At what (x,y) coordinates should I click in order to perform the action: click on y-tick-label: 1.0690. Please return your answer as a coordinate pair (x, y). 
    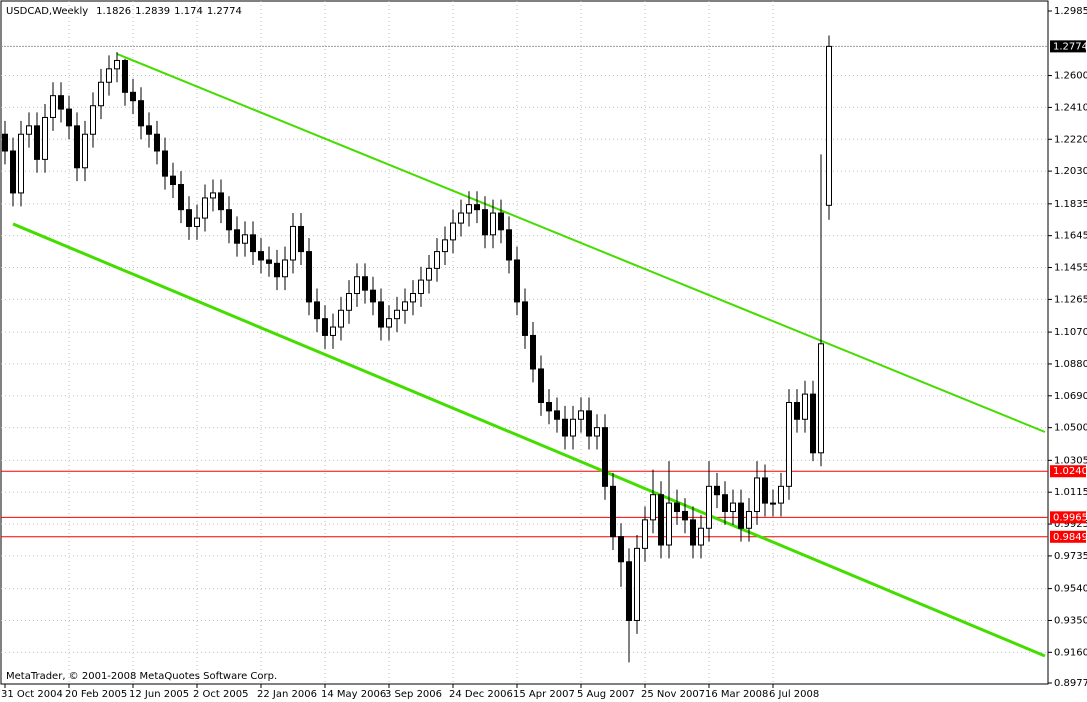
    Looking at the image, I should click on (1070, 396).